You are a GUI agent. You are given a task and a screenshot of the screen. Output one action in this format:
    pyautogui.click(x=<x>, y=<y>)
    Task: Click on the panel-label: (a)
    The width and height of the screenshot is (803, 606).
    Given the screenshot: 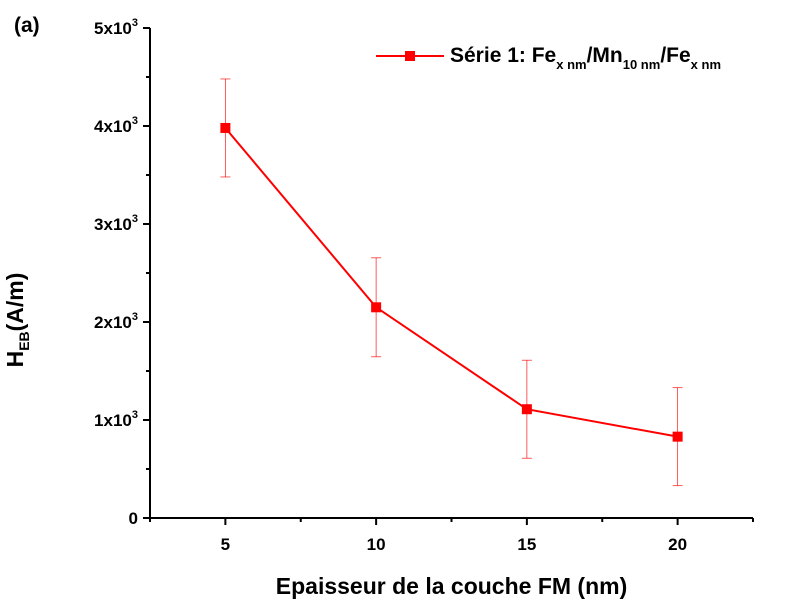 What is the action you would take?
    pyautogui.click(x=27, y=25)
    